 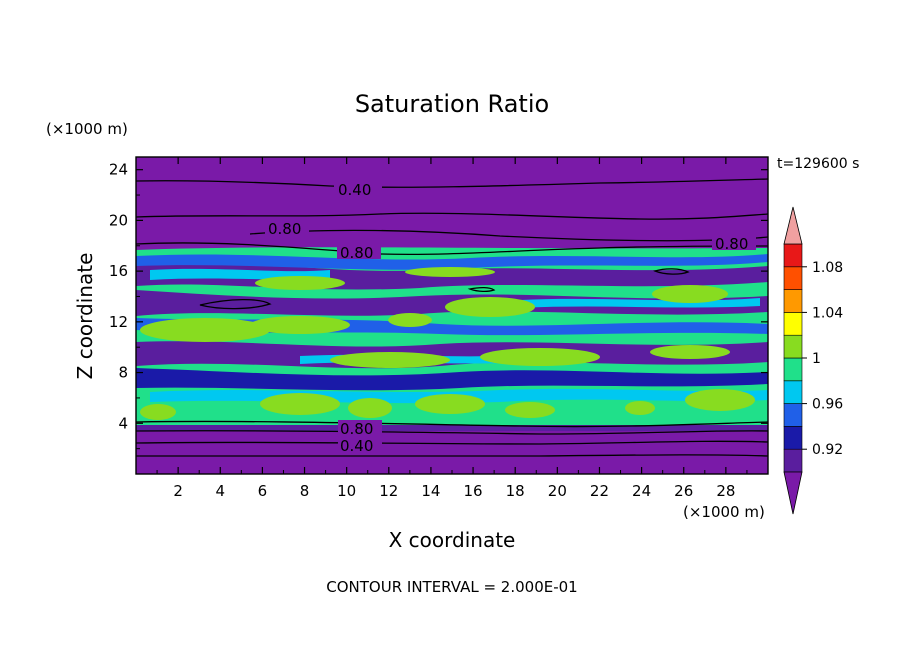 What do you see at coordinates (305, 491) in the screenshot?
I see `x-tick-label: 8` at bounding box center [305, 491].